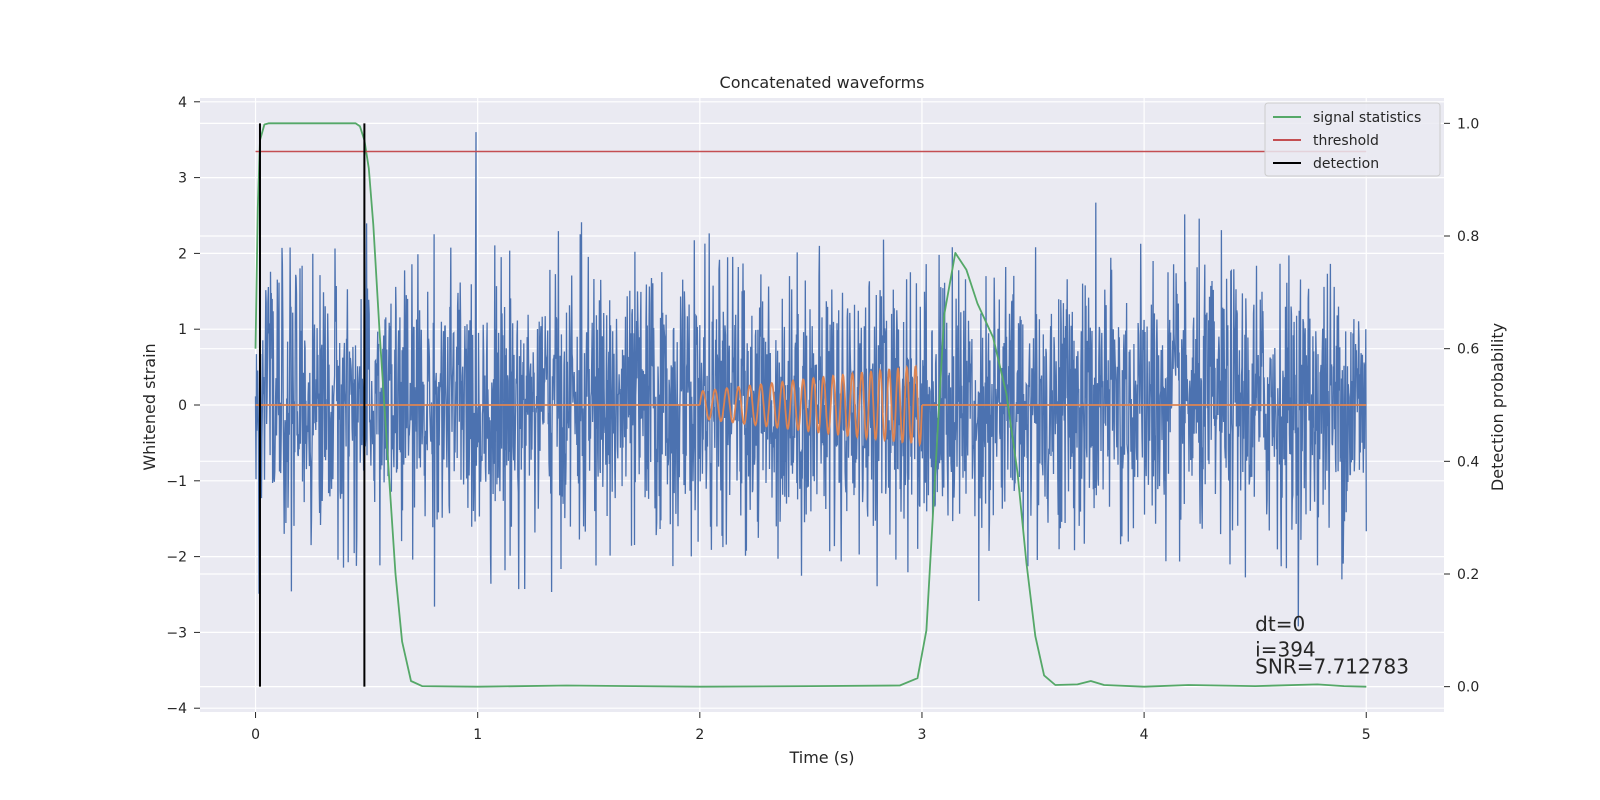 The height and width of the screenshot is (800, 1600). Describe the element at coordinates (1285, 650) in the screenshot. I see `annotation-text: i=394` at that location.